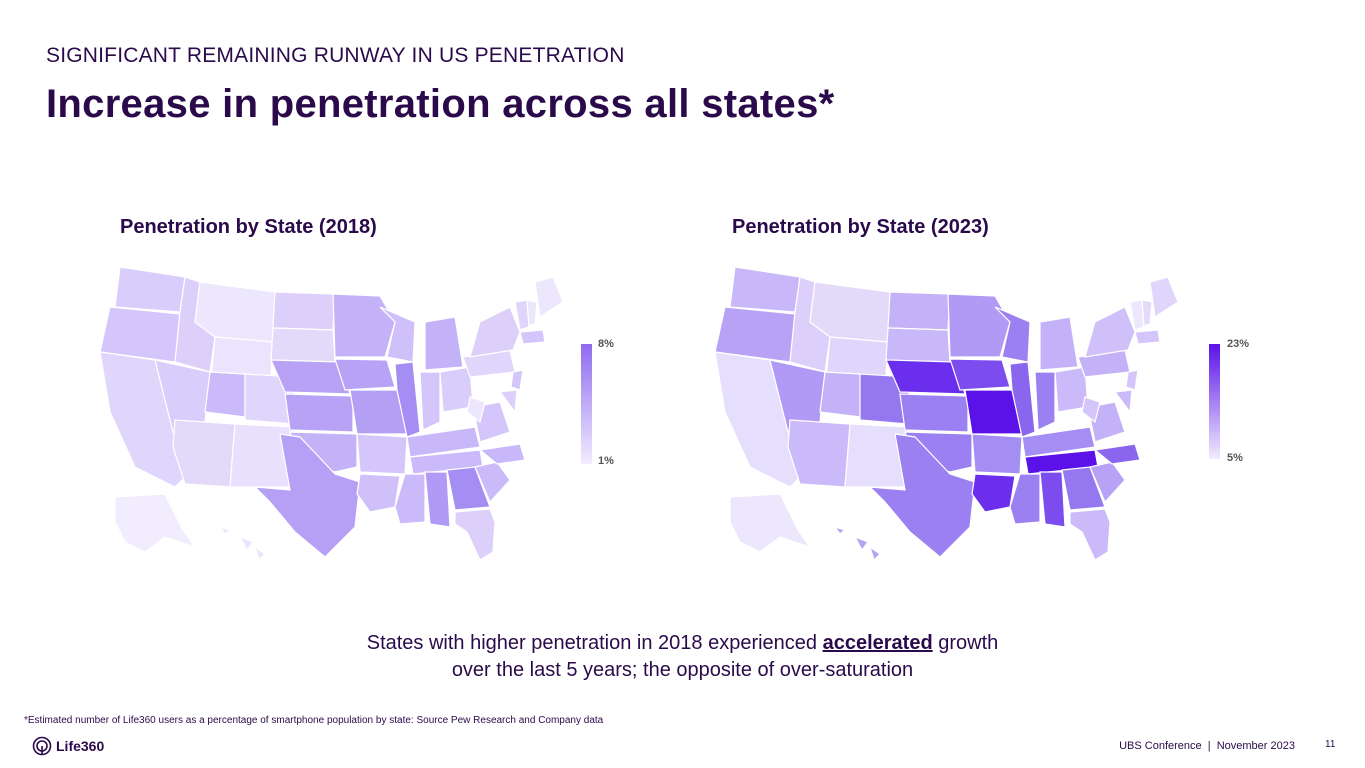 This screenshot has width=1365, height=768. What do you see at coordinates (42, 746) in the screenshot?
I see `life360-logo-icon` at bounding box center [42, 746].